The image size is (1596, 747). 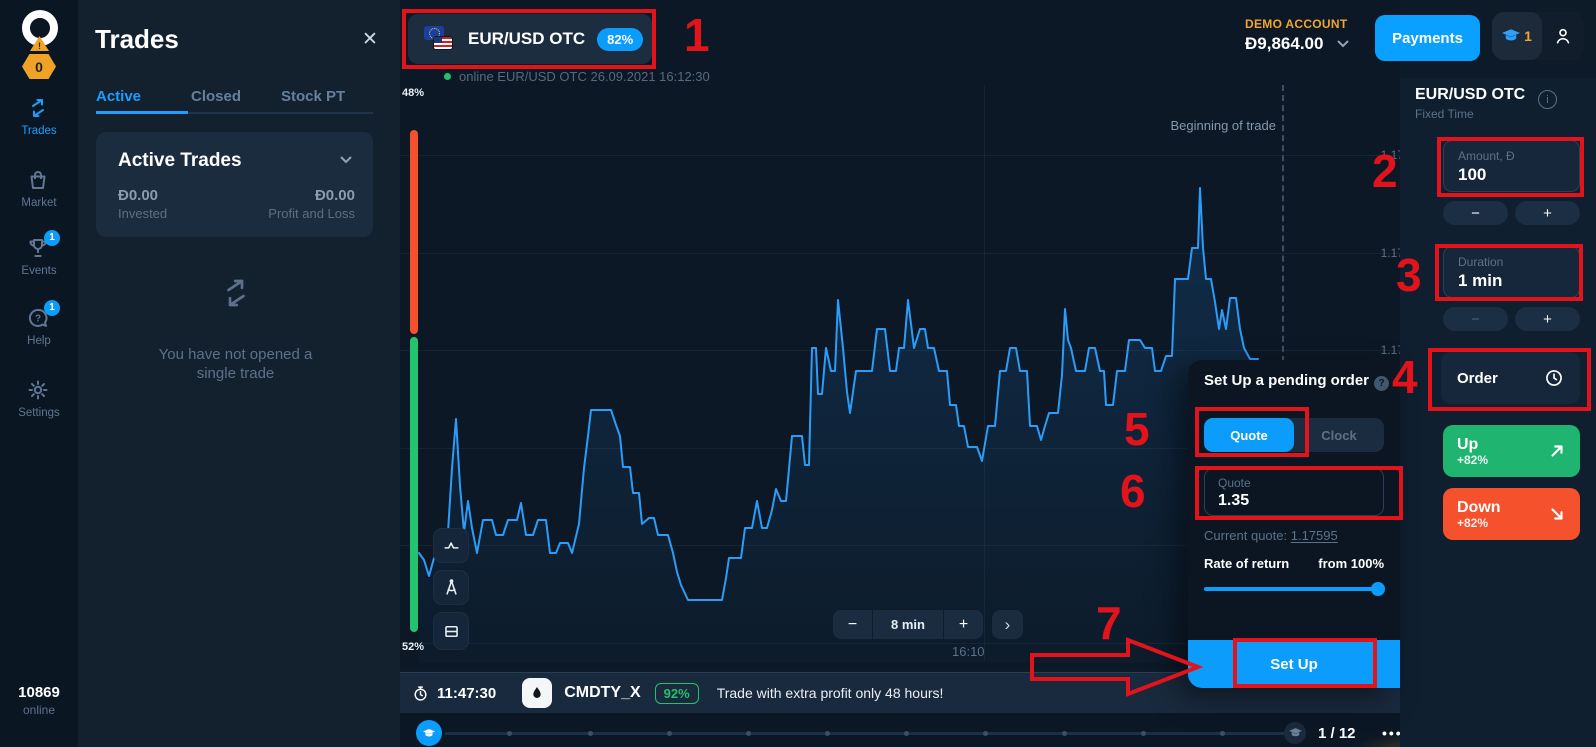 I want to click on sentiment-bar-sell, so click(x=414, y=232).